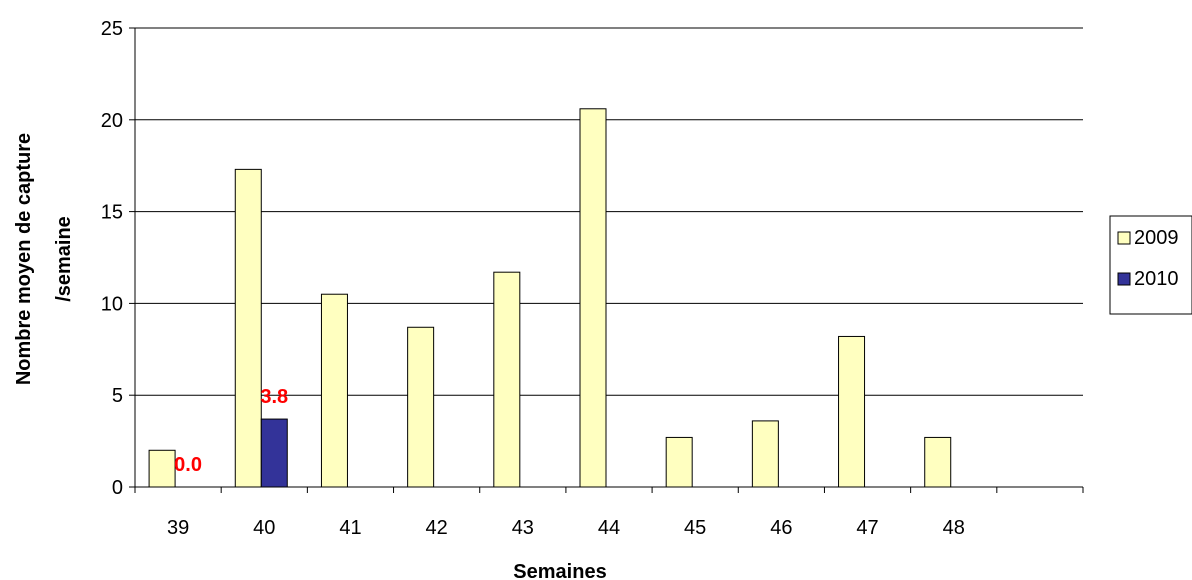  Describe the element at coordinates (1150, 265) in the screenshot. I see `legend: 2009 2010` at that location.